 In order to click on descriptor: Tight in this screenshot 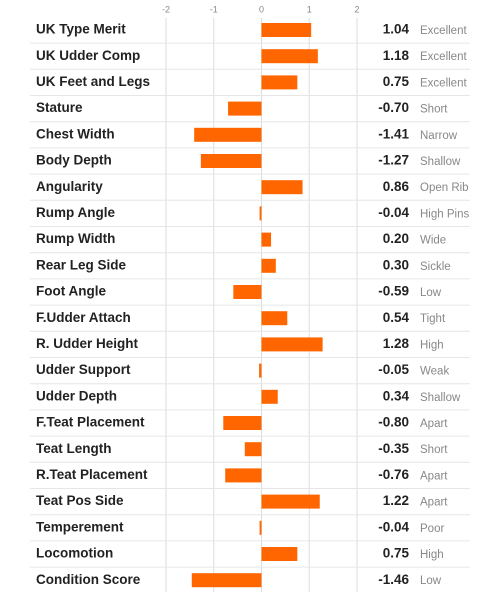, I will do `click(433, 319)`.